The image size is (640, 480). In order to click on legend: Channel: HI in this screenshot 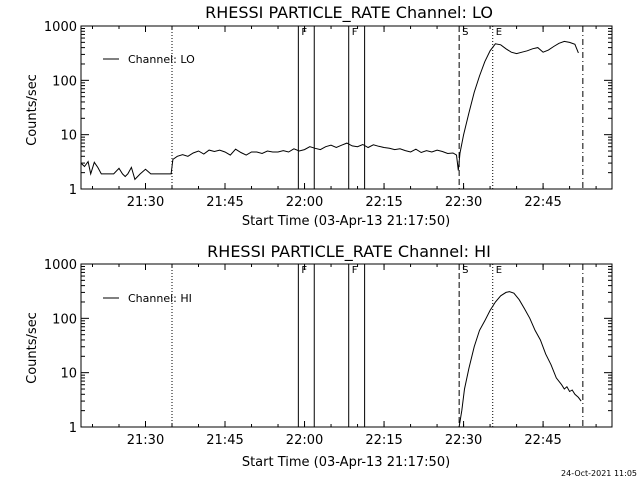, I will do `click(147, 298)`.